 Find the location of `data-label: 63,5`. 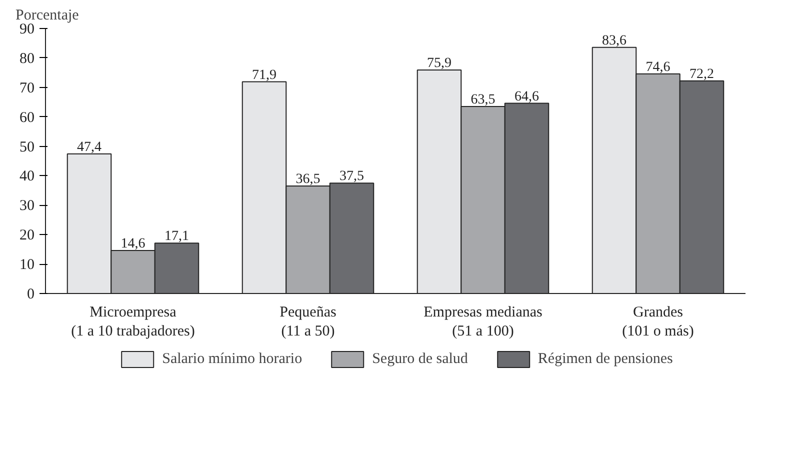

data-label: 63,5 is located at coordinates (483, 100).